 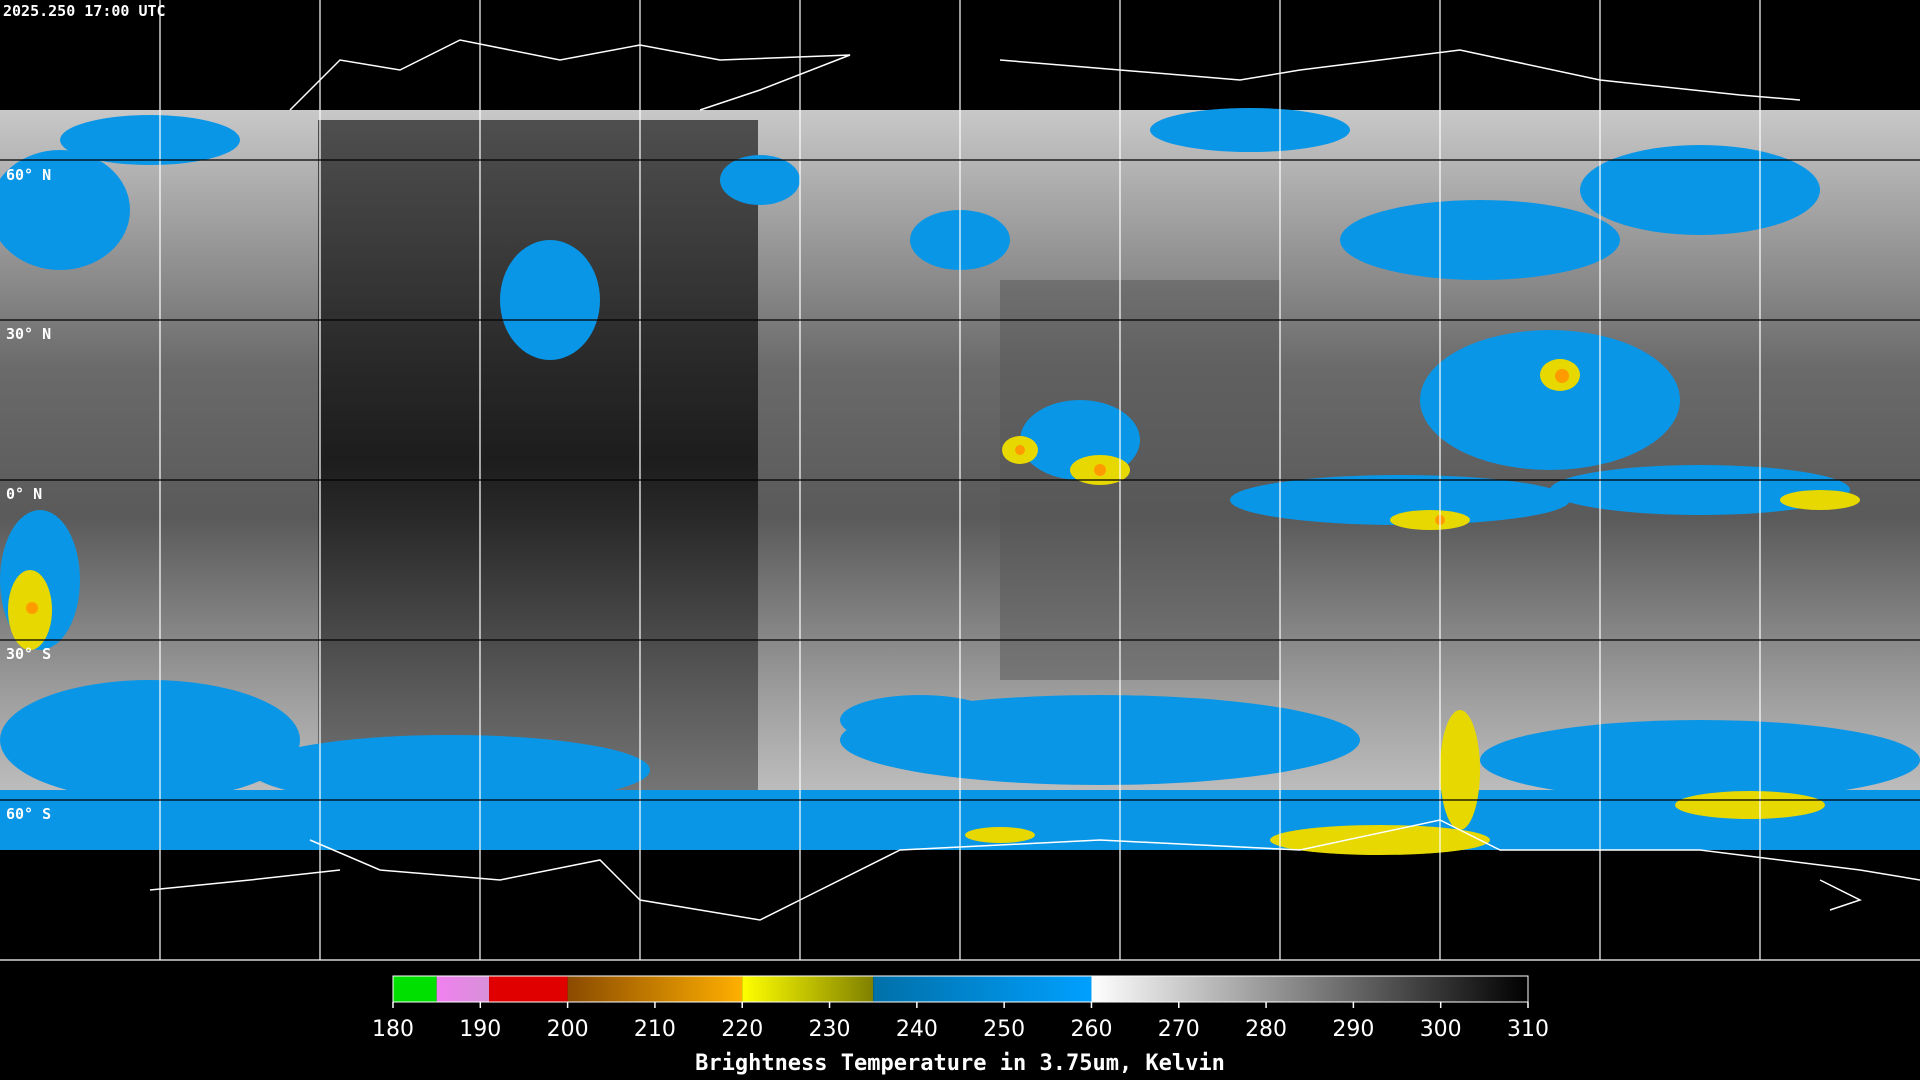 What do you see at coordinates (742, 1029) in the screenshot?
I see `colorbar-tick-label: 220` at bounding box center [742, 1029].